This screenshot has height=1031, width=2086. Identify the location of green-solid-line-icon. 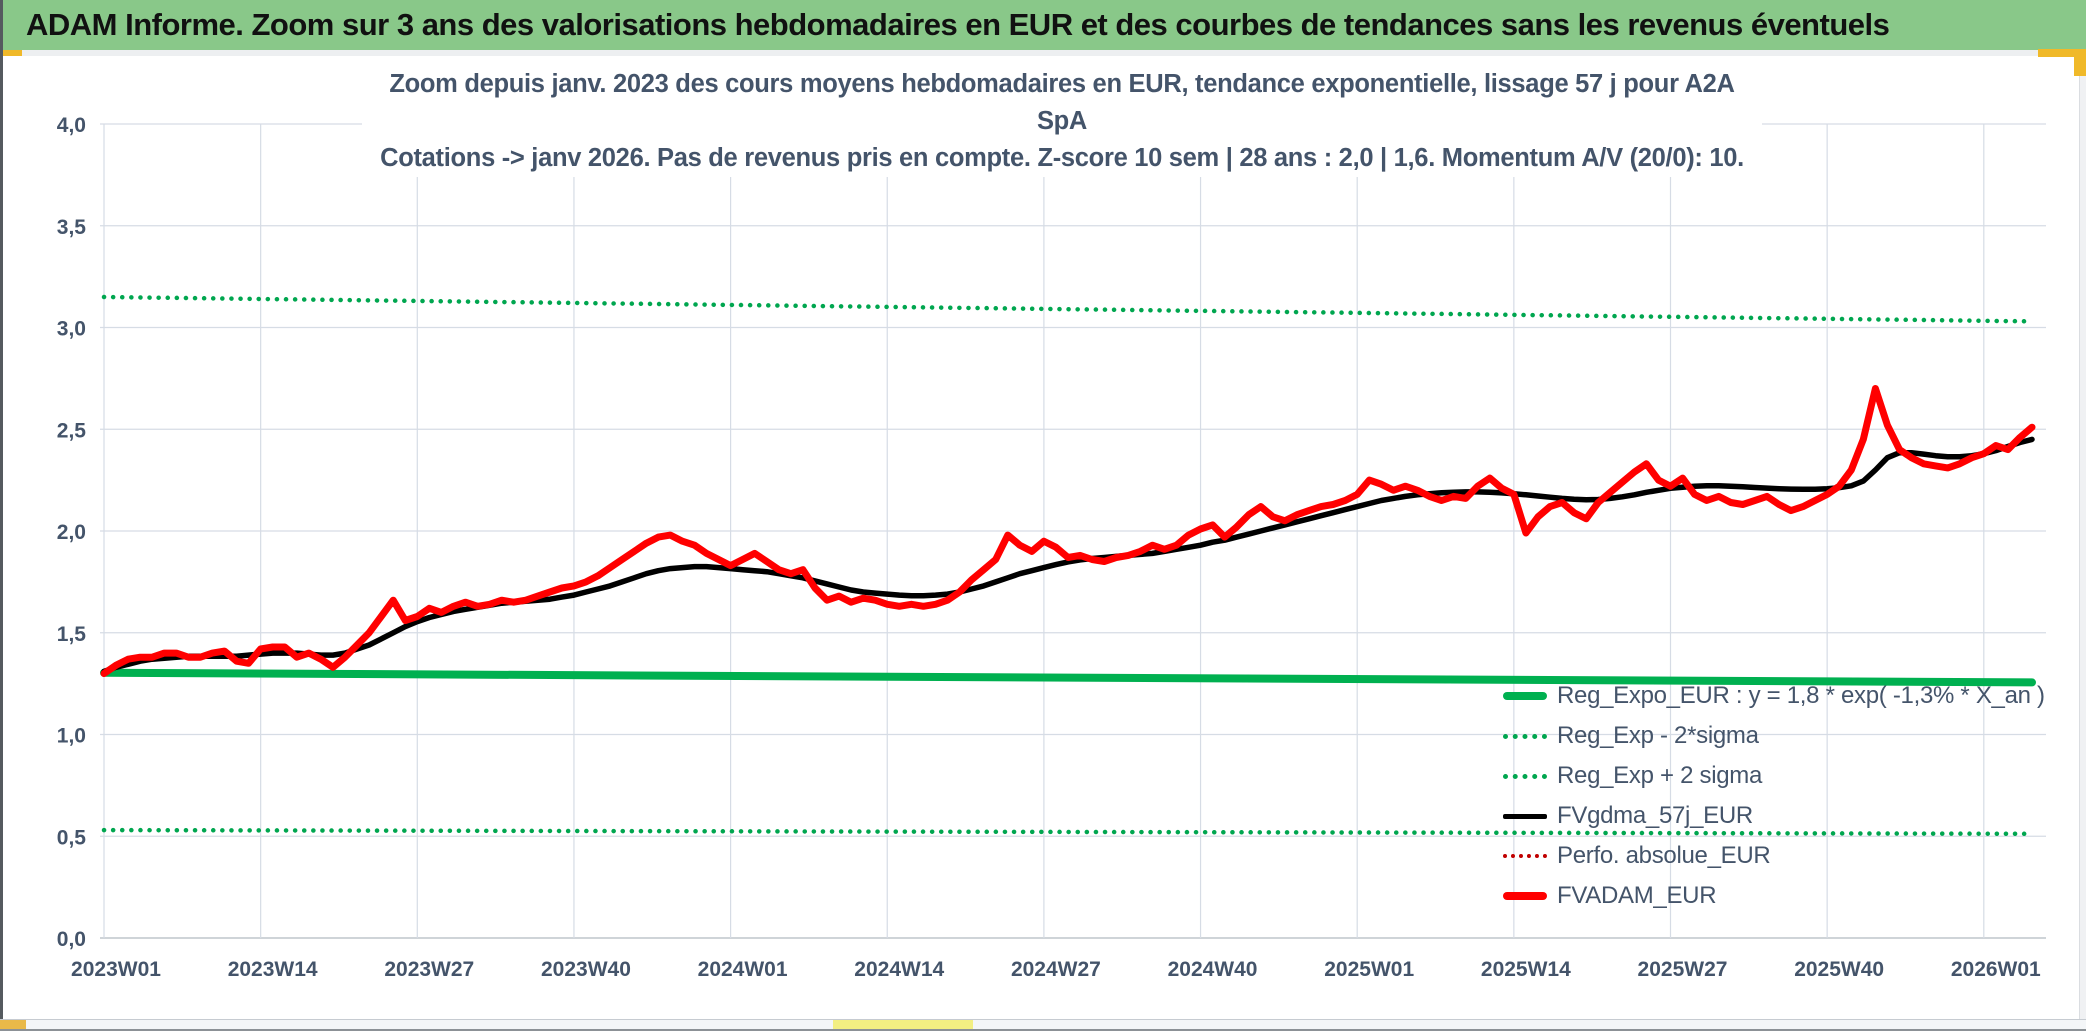
(1525, 696).